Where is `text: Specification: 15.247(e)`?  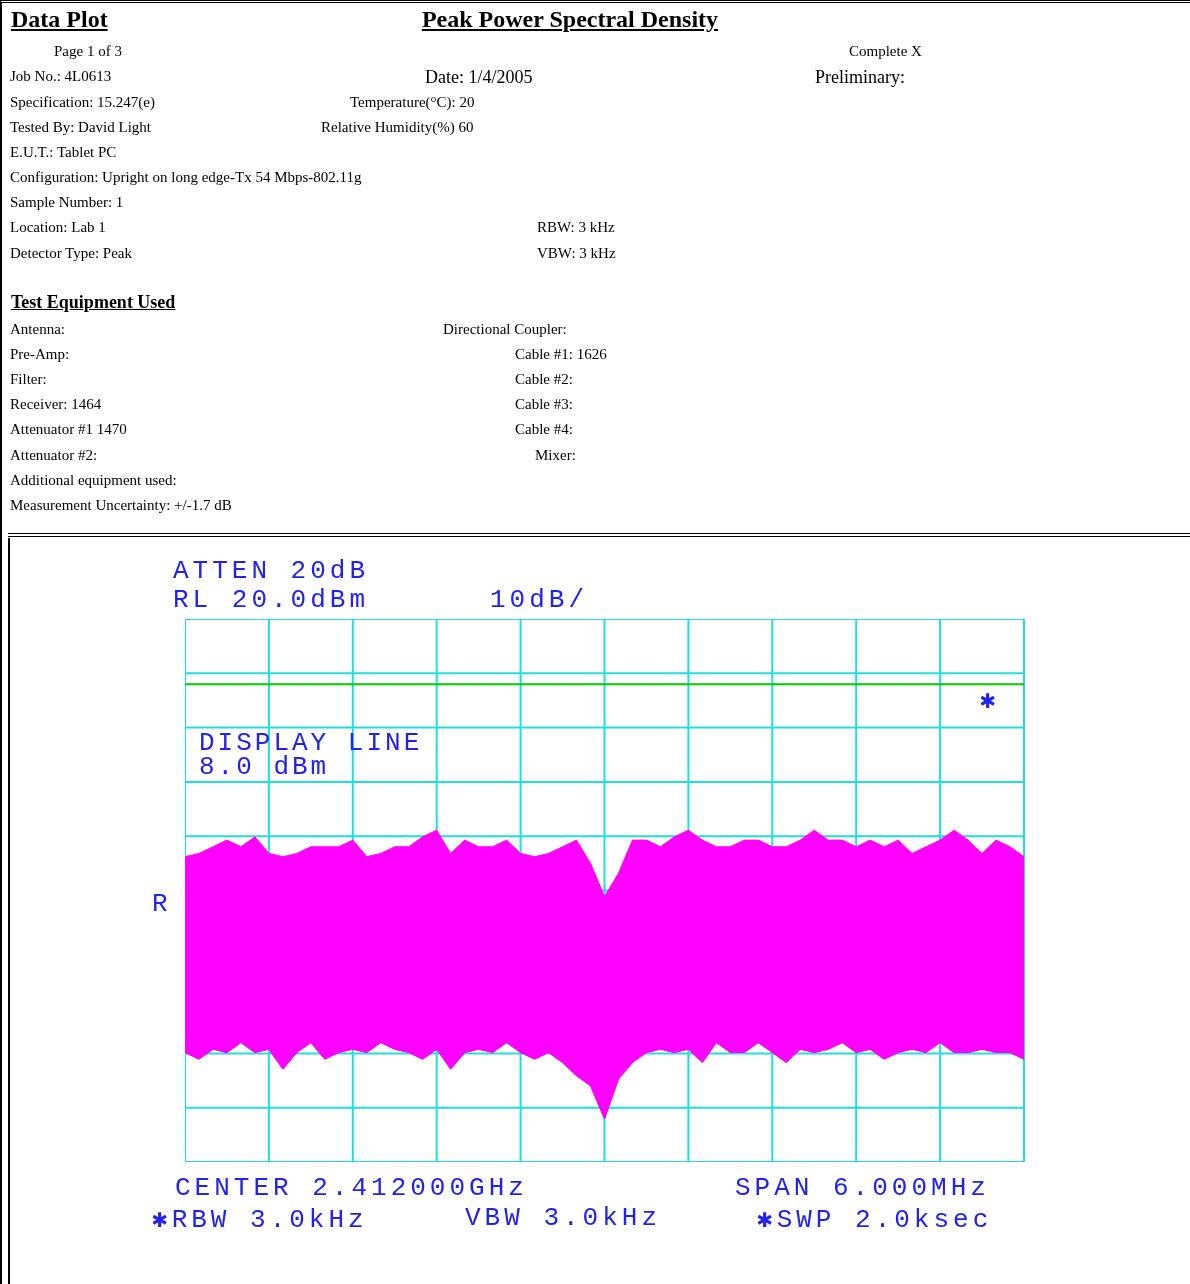
text: Specification: 15.247(e) is located at coordinates (82, 102).